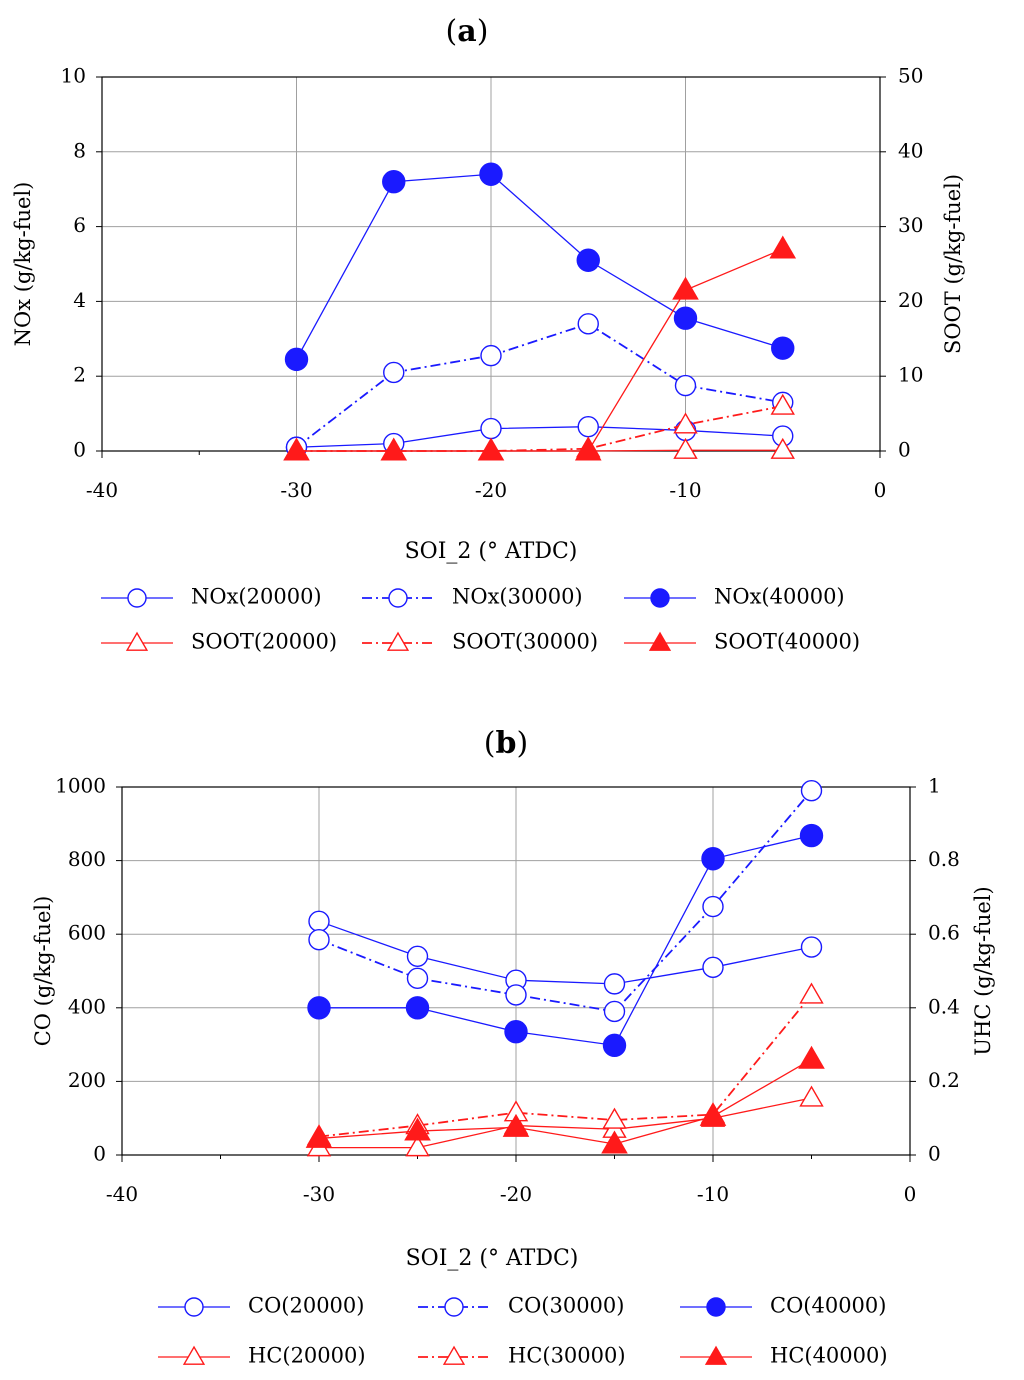  What do you see at coordinates (467, 31) in the screenshot?
I see `panel-title: (a)` at bounding box center [467, 31].